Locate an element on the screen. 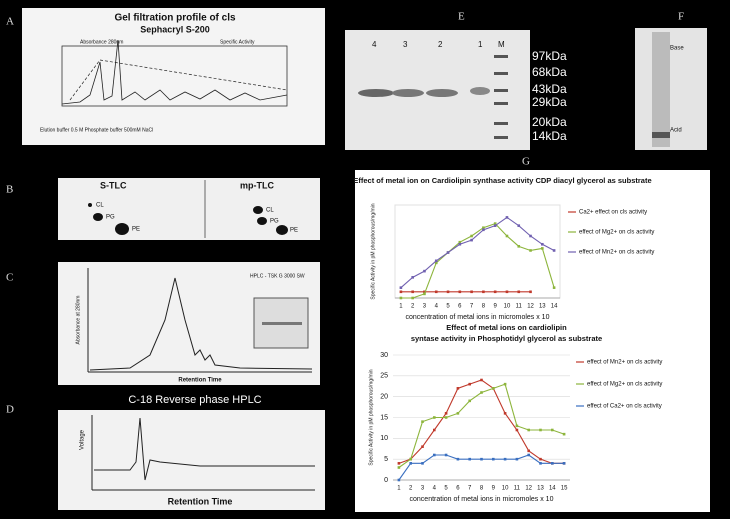 The height and width of the screenshot is (519, 730). ladder is located at coordinates (501, 97).